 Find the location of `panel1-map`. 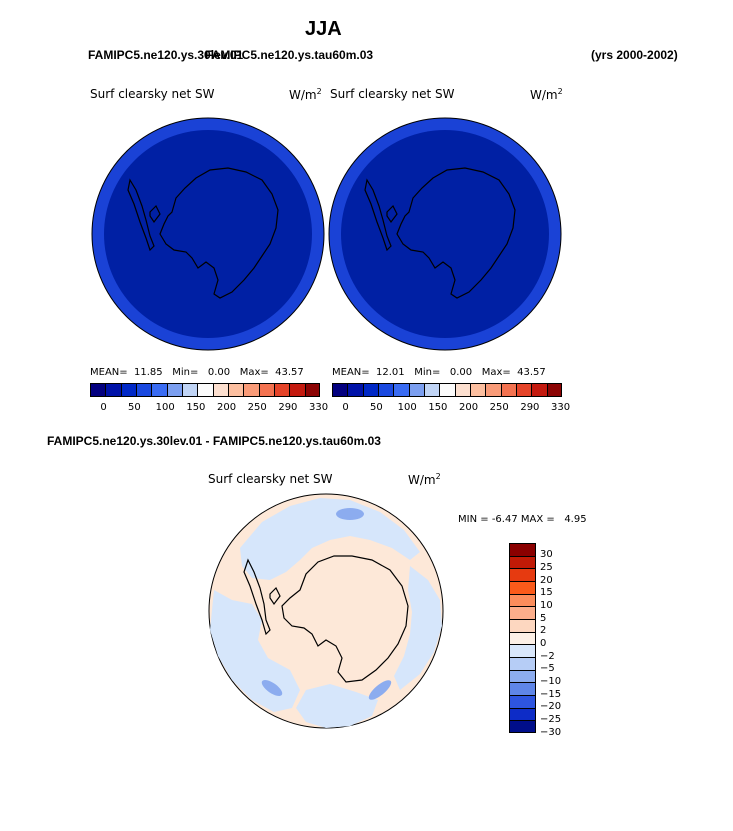

panel1-map is located at coordinates (208, 234).